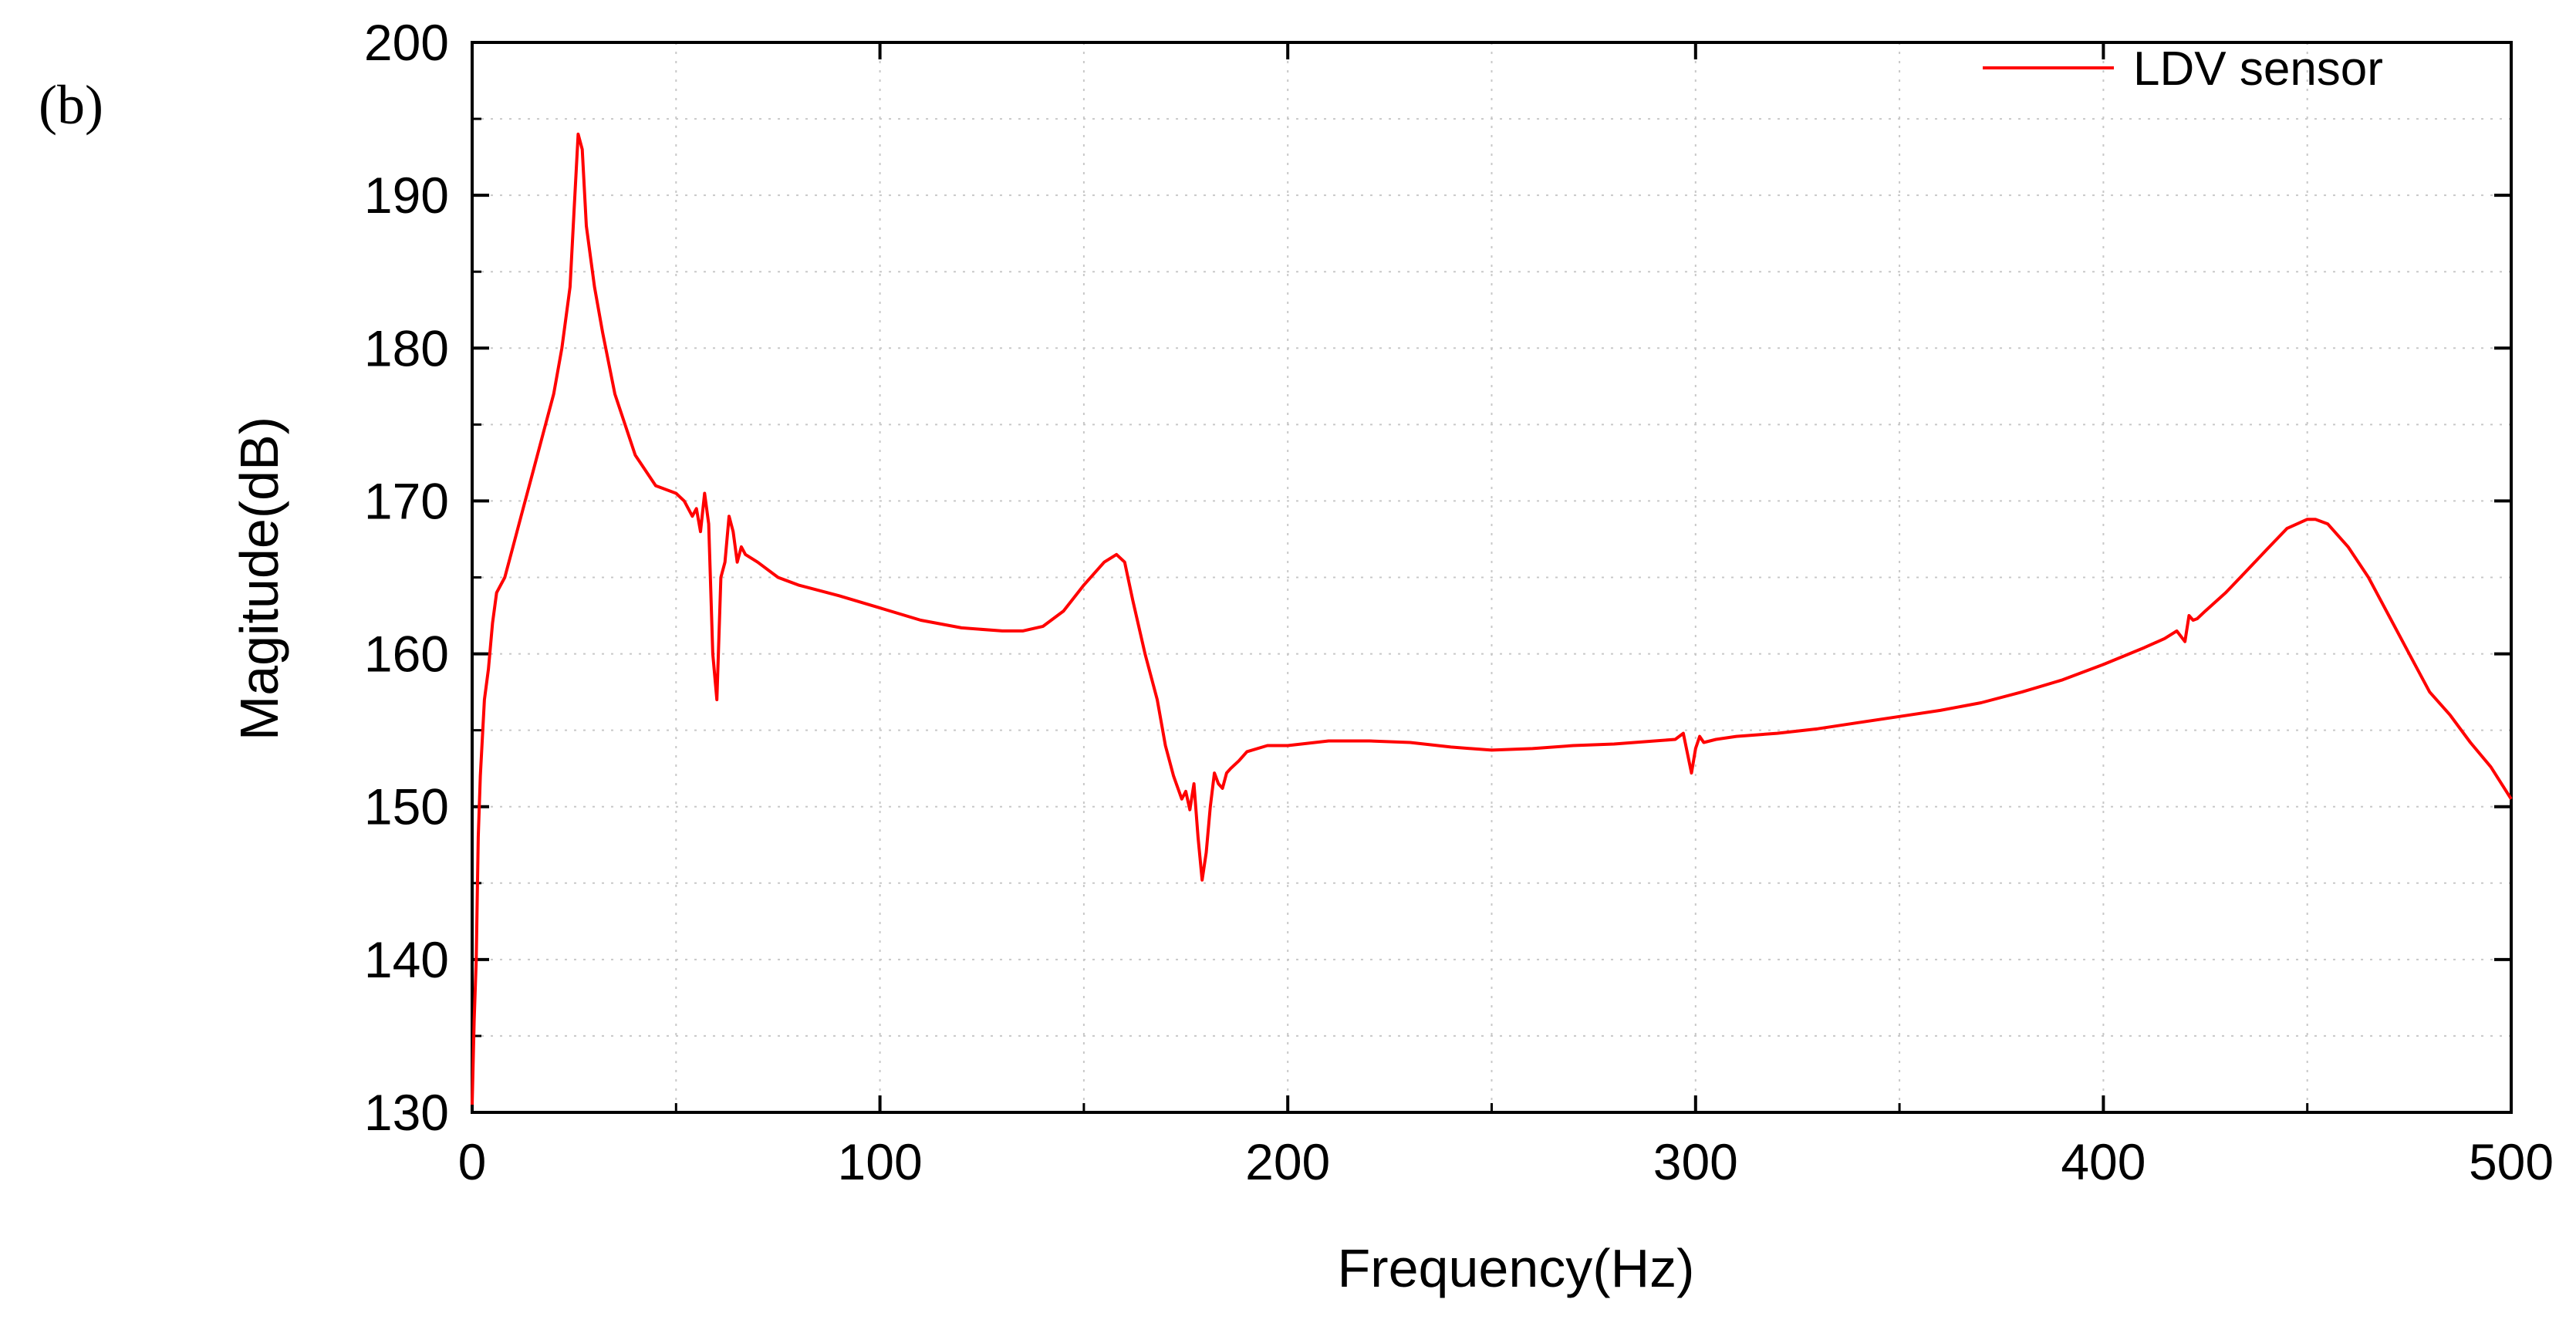 The height and width of the screenshot is (1333, 2576). I want to click on y-tick-label: 200, so click(406, 42).